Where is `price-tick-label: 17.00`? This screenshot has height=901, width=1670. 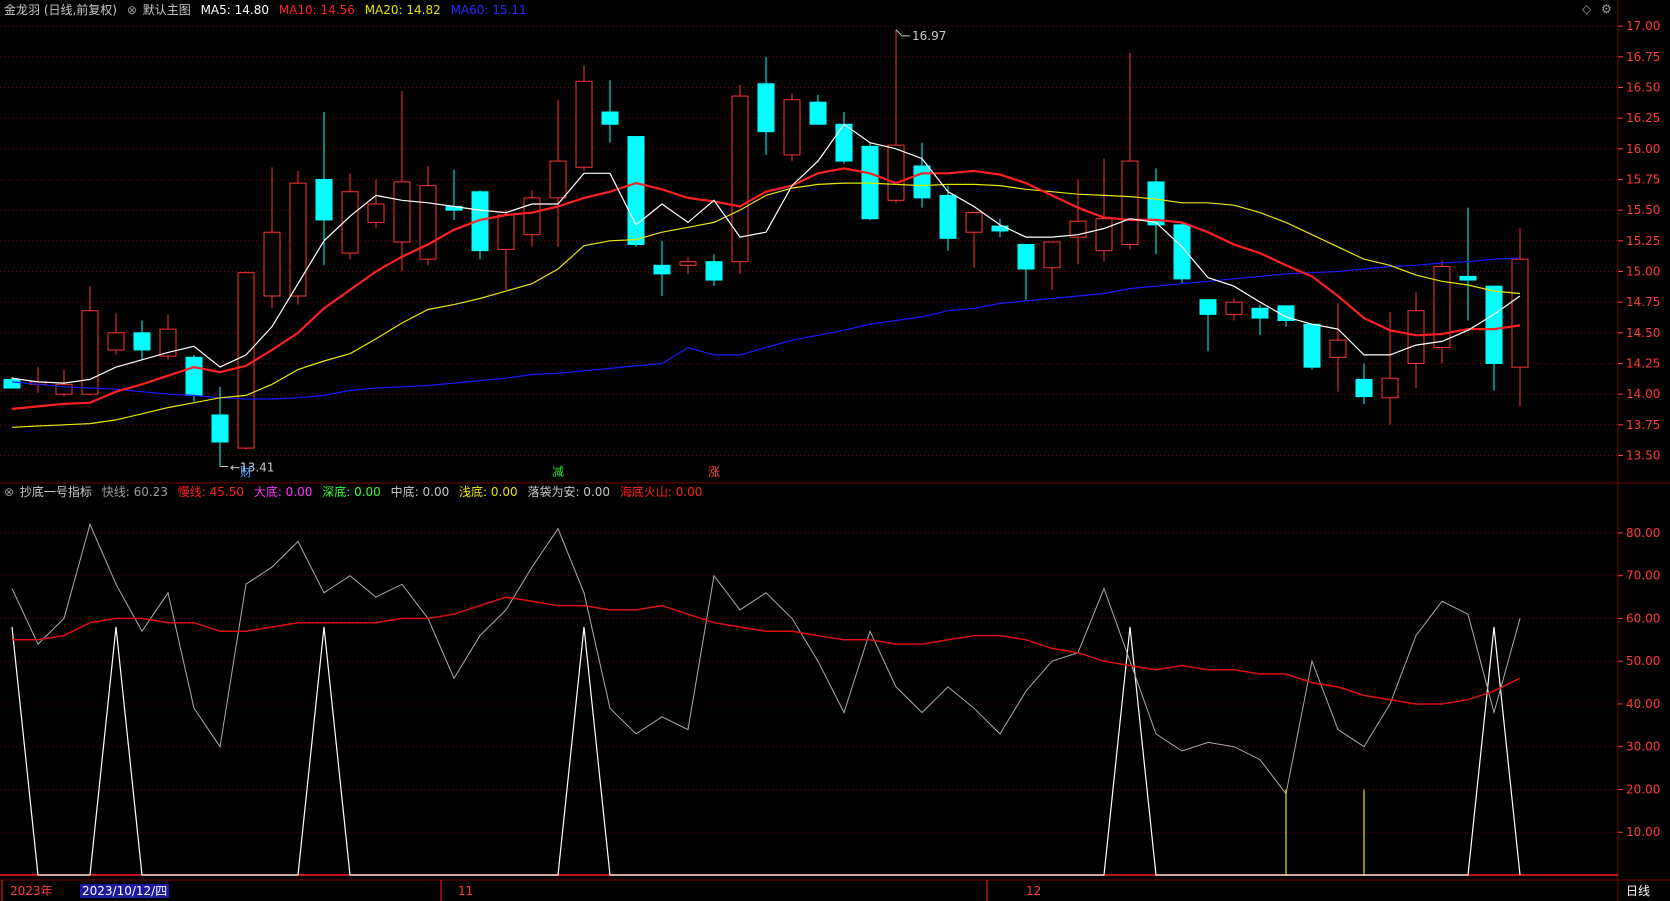
price-tick-label: 17.00 is located at coordinates (1643, 26).